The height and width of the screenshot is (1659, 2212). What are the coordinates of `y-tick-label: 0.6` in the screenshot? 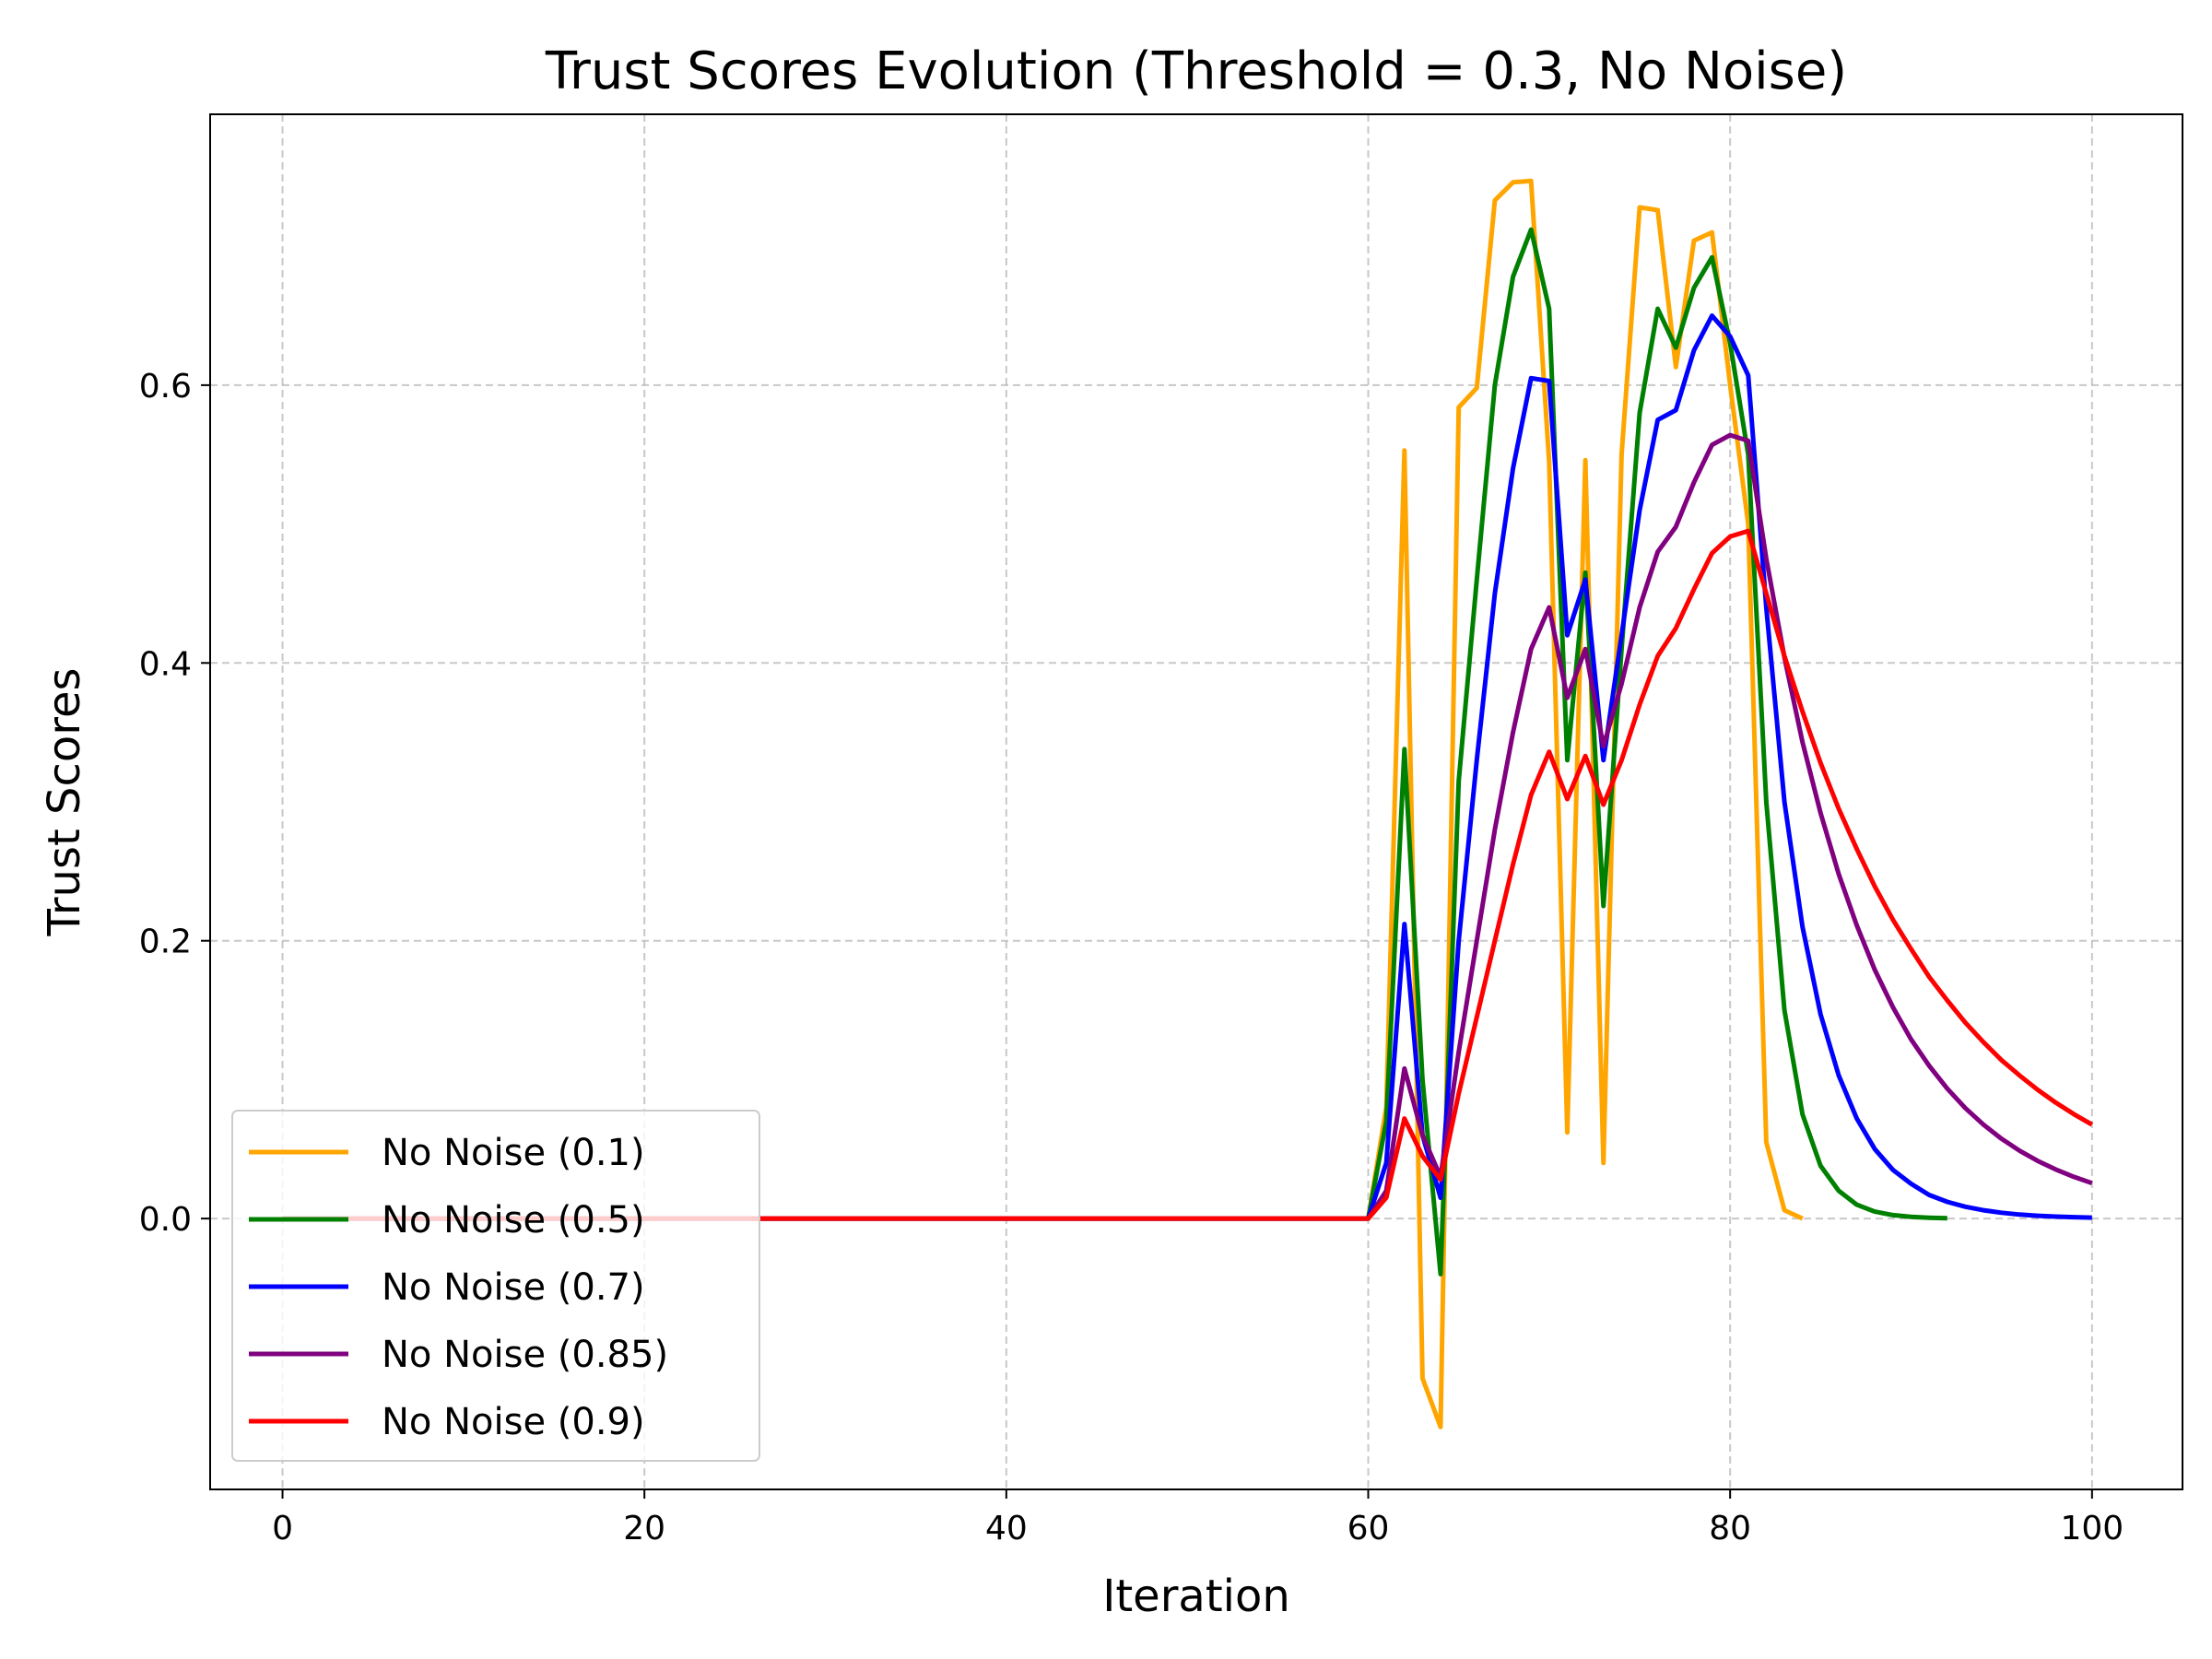 It's located at (165, 387).